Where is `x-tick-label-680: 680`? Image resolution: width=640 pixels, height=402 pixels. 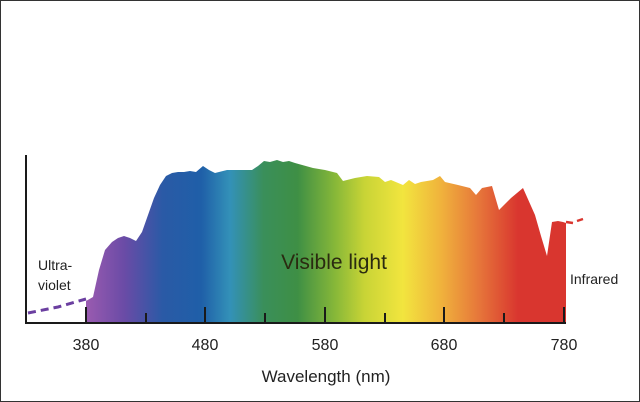 x-tick-label-680: 680 is located at coordinates (444, 345).